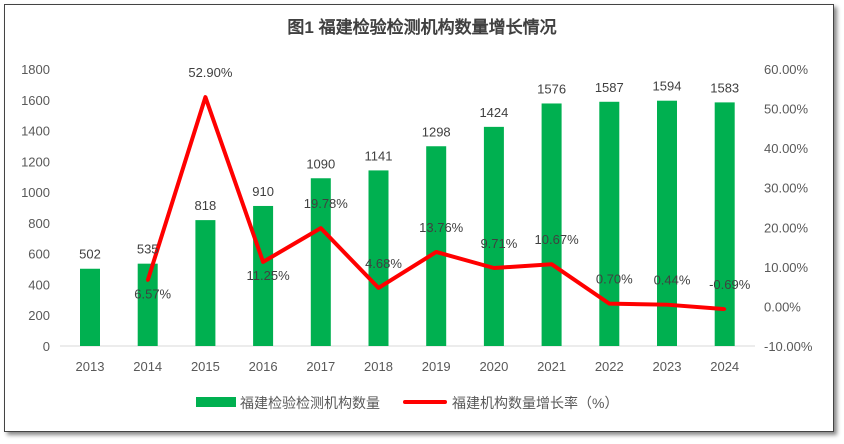 The width and height of the screenshot is (844, 444). Describe the element at coordinates (35, 69) in the screenshot. I see `y-left-tick-label: 1800` at that location.